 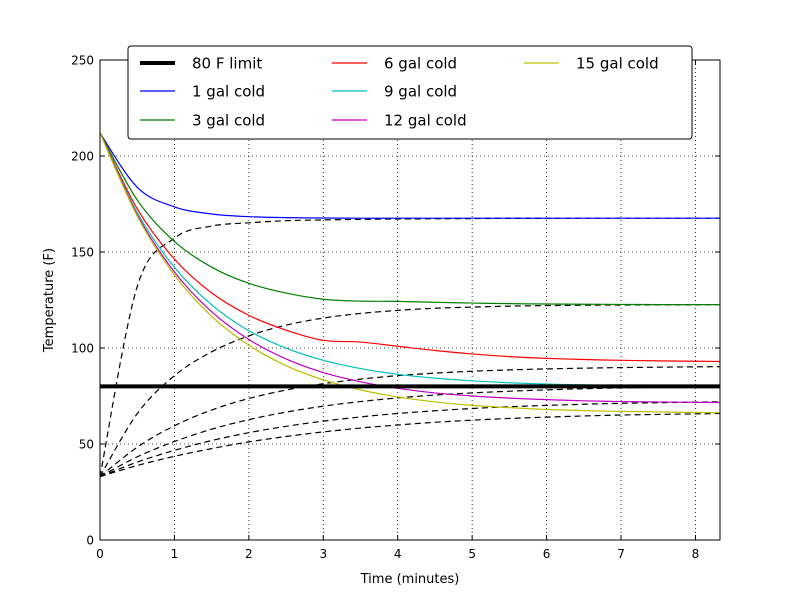 What do you see at coordinates (228, 121) in the screenshot?
I see `legend-label: 3 gal cold` at bounding box center [228, 121].